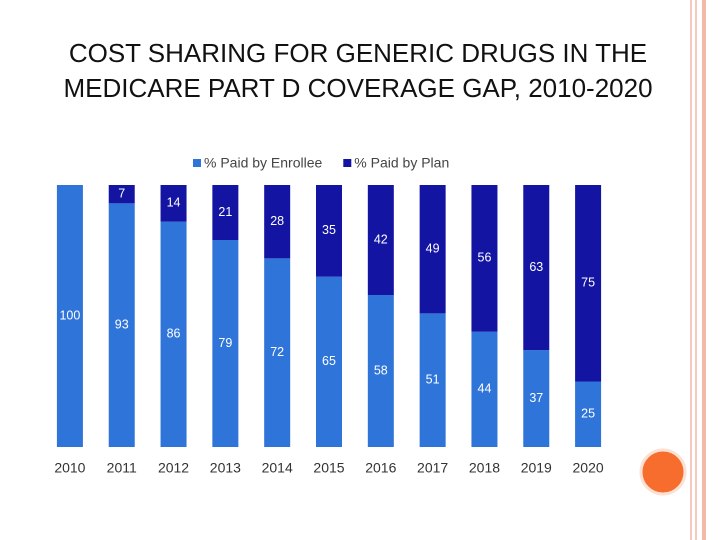 This screenshot has height=540, width=720. I want to click on data-label: 49, so click(433, 248).